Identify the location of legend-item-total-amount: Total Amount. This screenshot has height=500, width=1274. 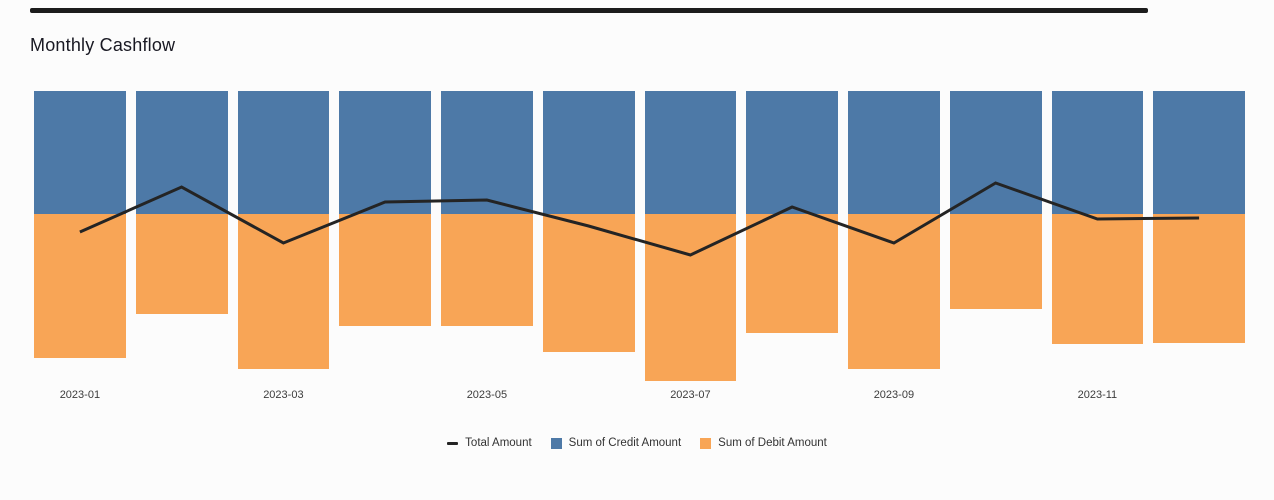
(489, 443).